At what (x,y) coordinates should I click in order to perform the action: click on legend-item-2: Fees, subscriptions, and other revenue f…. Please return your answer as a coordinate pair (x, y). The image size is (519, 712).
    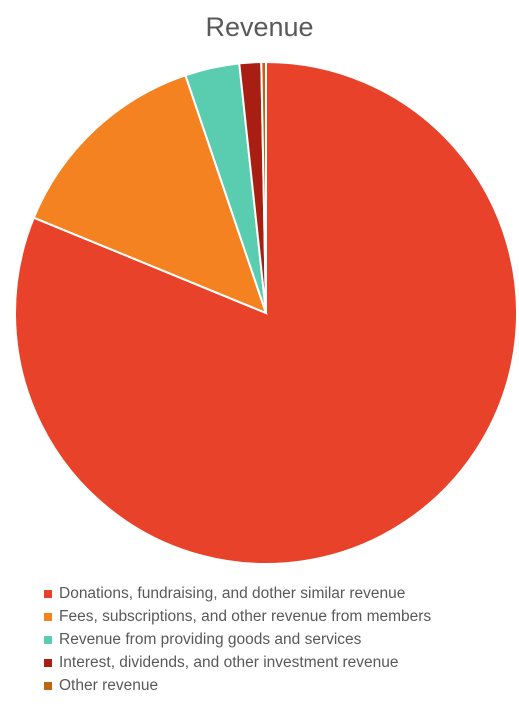
    Looking at the image, I should click on (237, 616).